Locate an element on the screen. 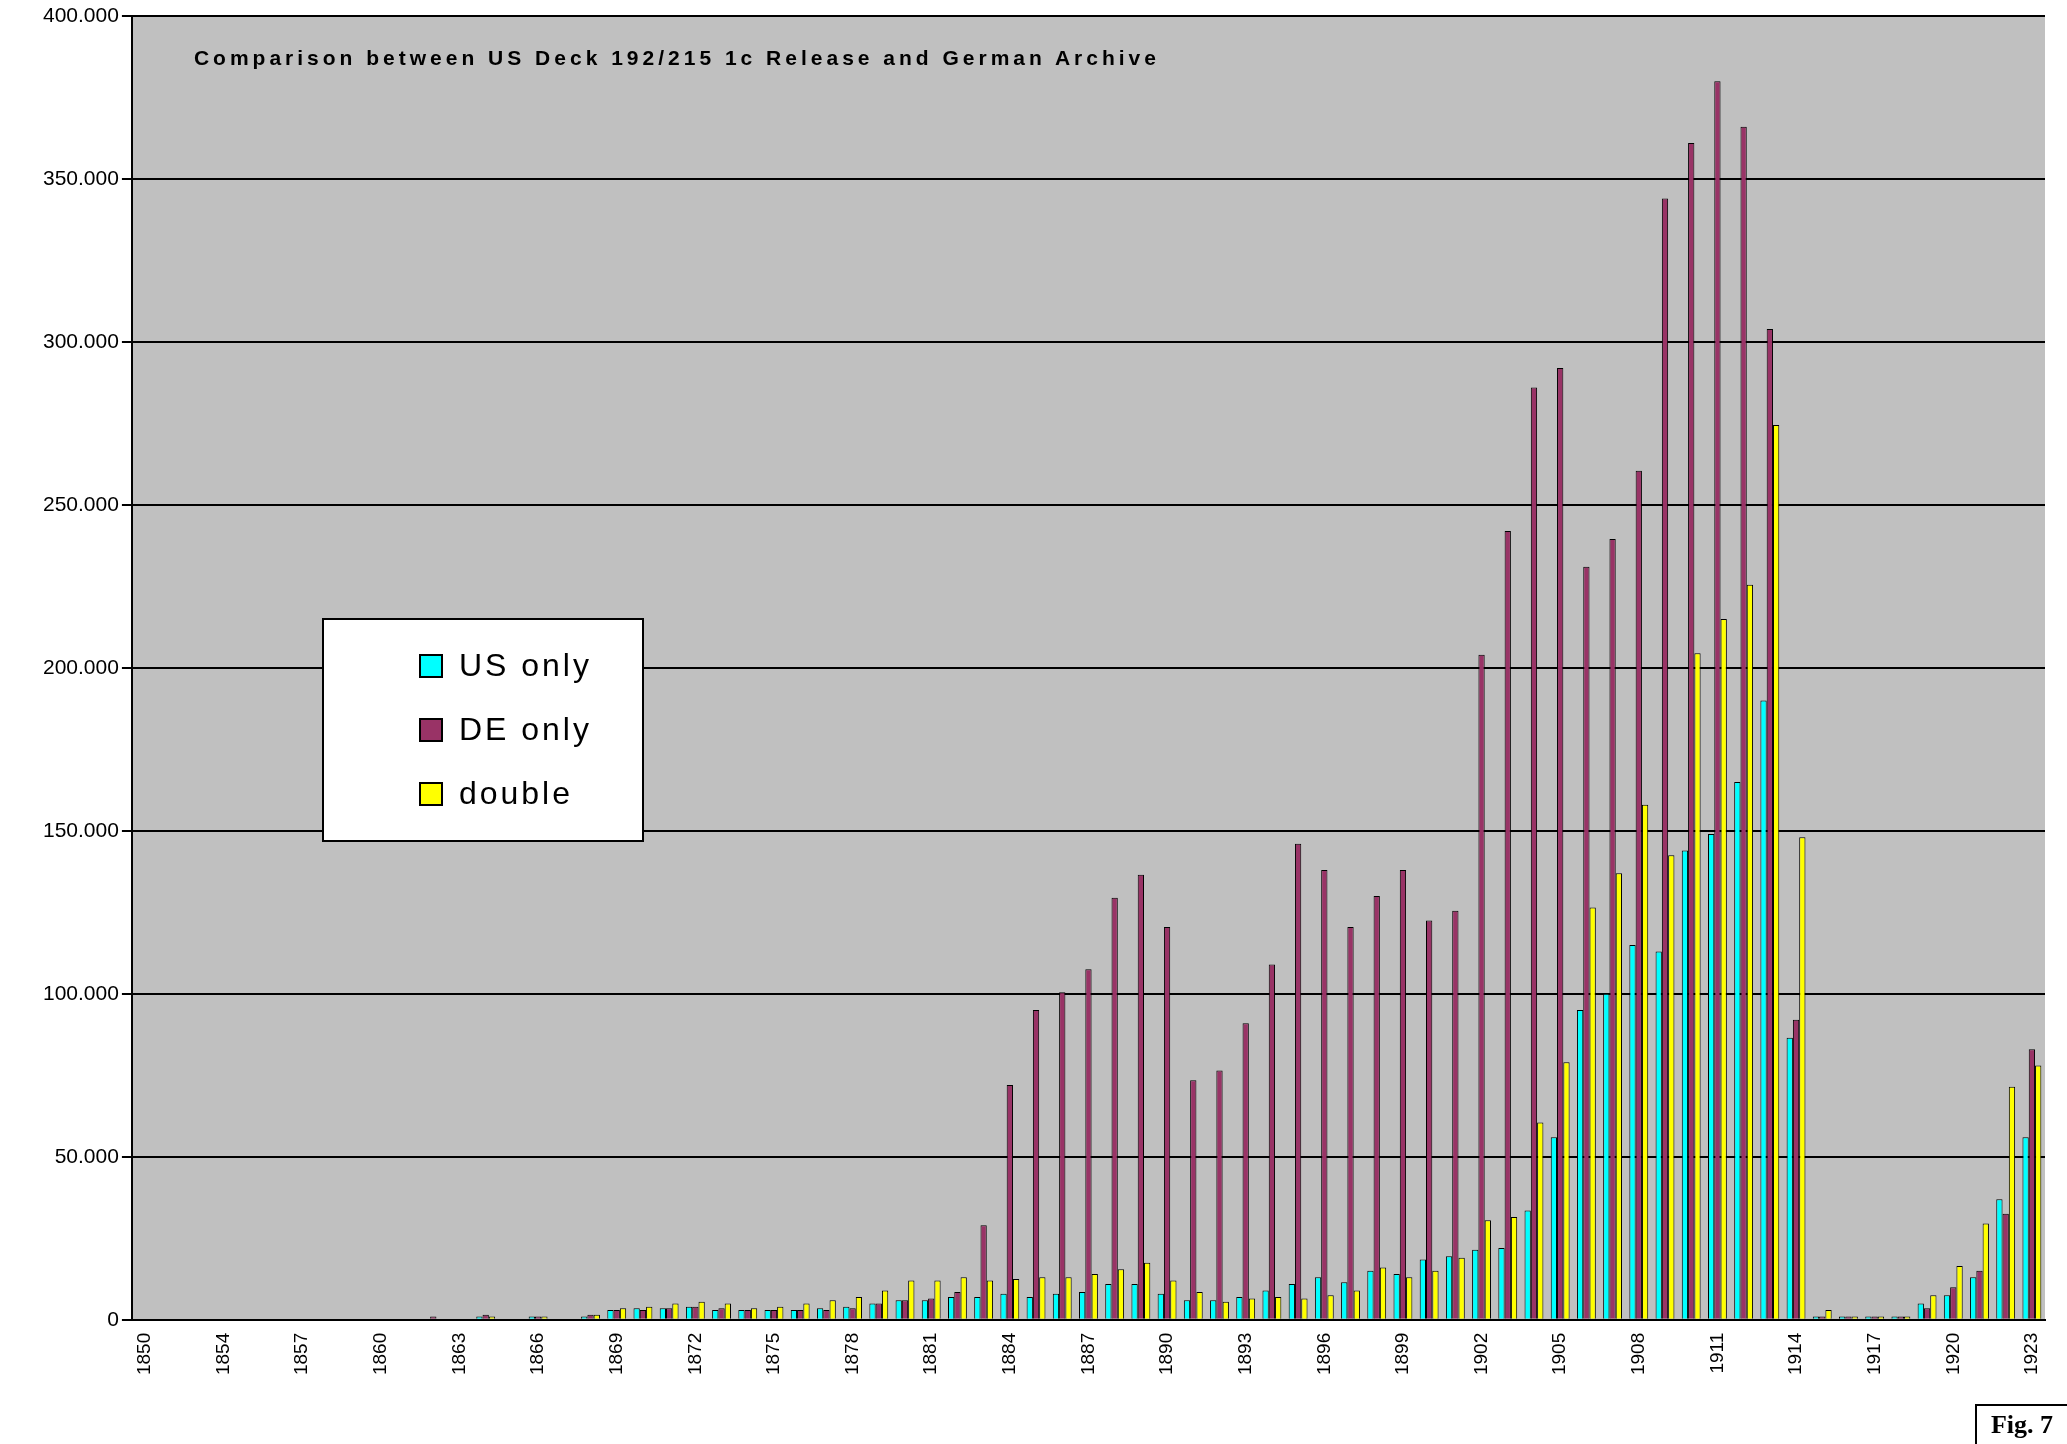 This screenshot has width=2067, height=1444. x-tick-label: 1905 is located at coordinates (1559, 1354).